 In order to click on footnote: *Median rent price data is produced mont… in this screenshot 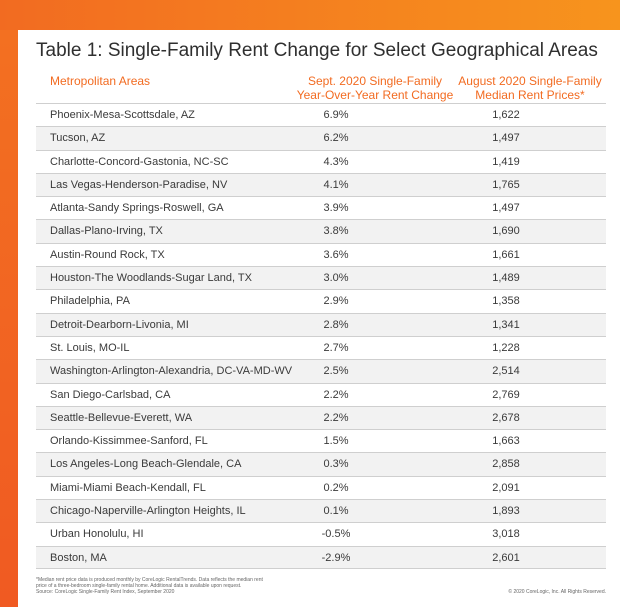, I will do `click(186, 586)`.